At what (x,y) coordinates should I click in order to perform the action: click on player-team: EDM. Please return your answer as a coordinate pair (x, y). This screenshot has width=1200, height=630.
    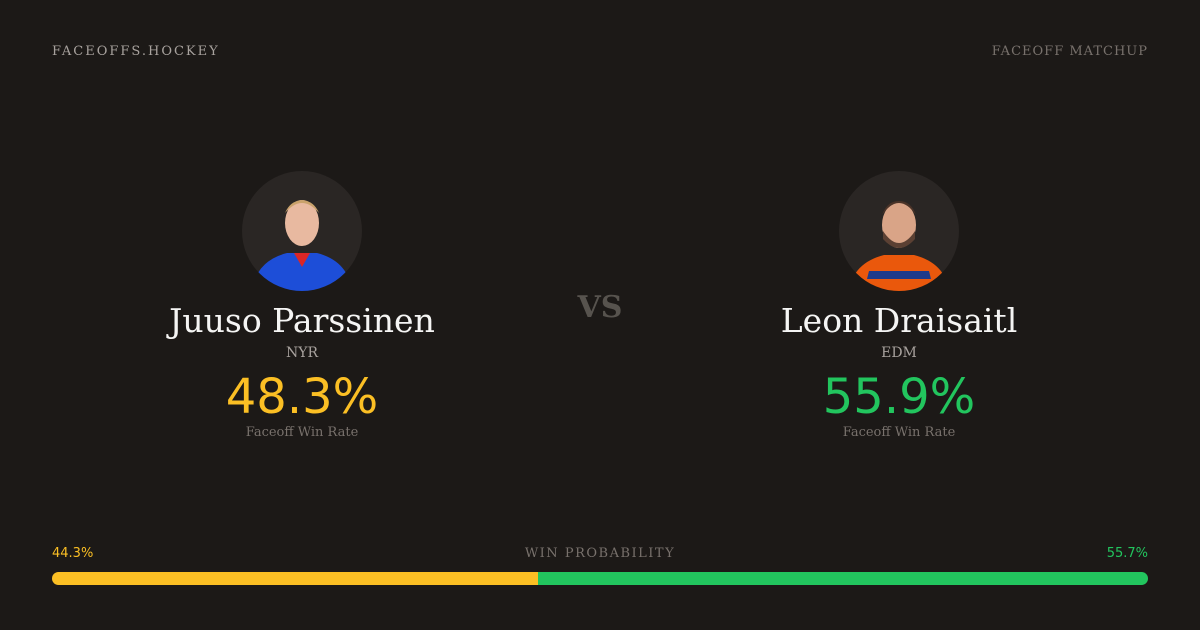
    Looking at the image, I should click on (899, 353).